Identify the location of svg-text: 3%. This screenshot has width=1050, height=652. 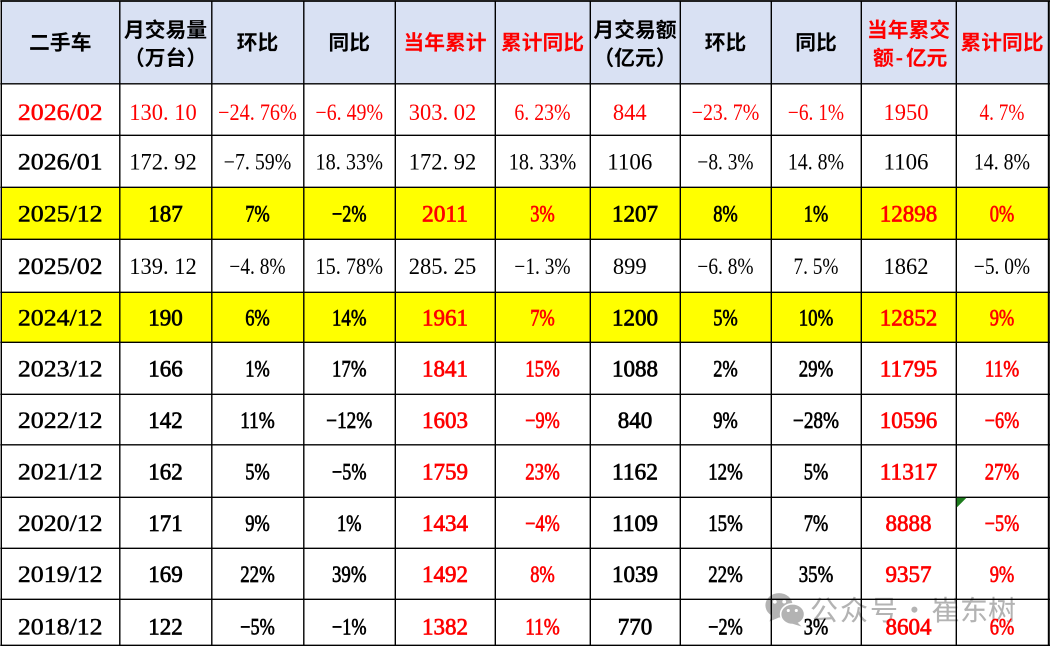
(542, 214).